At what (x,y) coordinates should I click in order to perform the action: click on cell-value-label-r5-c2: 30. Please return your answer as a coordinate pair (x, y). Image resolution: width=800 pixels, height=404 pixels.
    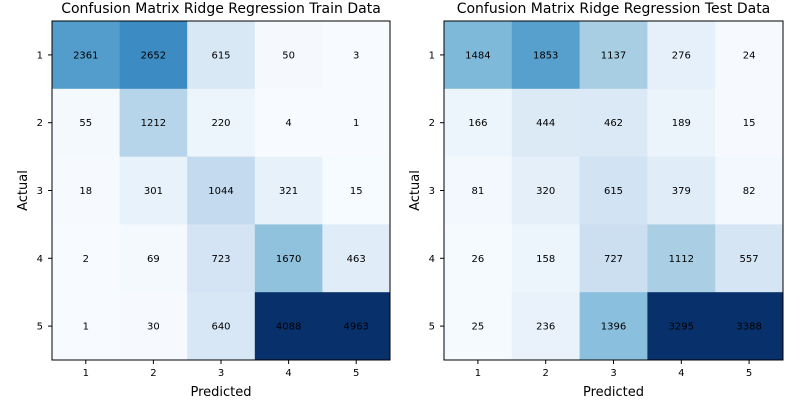
    Looking at the image, I should click on (153, 327).